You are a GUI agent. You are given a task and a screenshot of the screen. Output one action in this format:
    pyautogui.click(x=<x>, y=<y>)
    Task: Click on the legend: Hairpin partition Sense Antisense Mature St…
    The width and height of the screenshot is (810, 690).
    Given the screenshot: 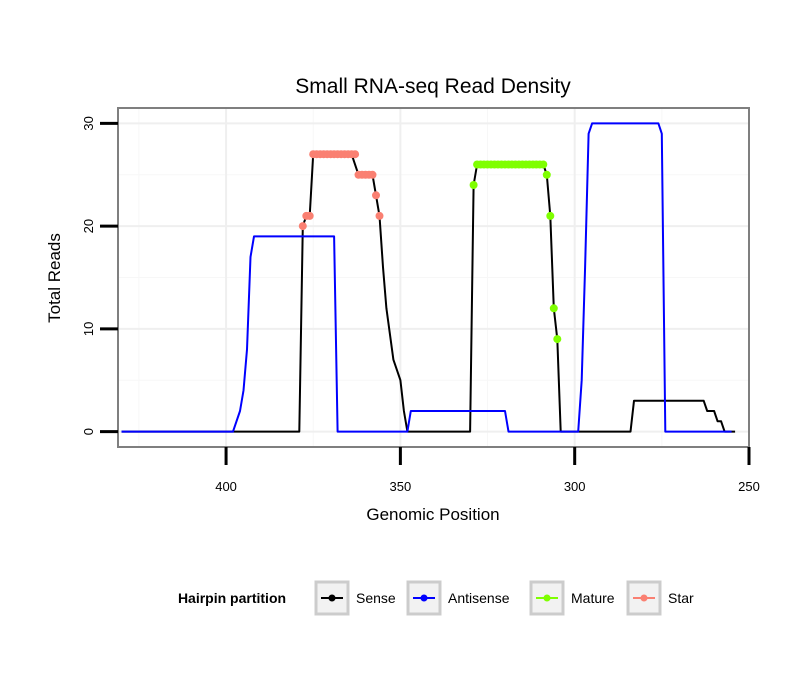 What is the action you would take?
    pyautogui.click(x=436, y=598)
    